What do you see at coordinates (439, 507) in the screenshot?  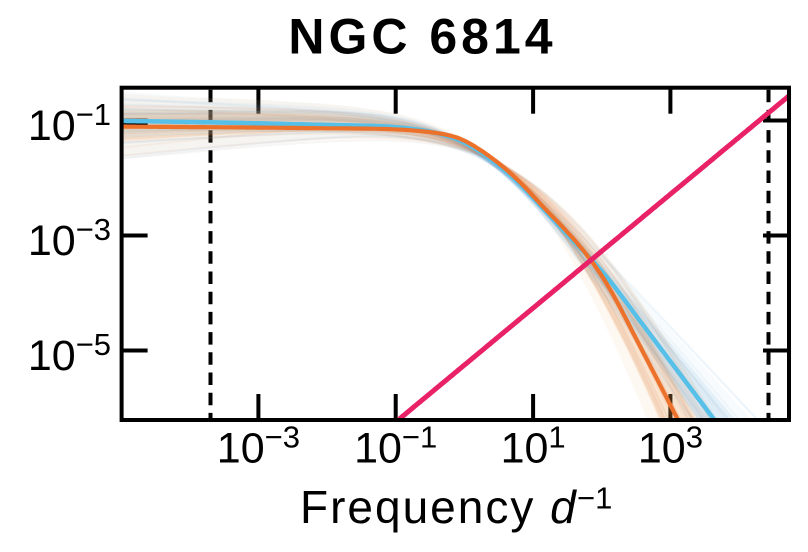 I see `svg-text: Frequency d` at bounding box center [439, 507].